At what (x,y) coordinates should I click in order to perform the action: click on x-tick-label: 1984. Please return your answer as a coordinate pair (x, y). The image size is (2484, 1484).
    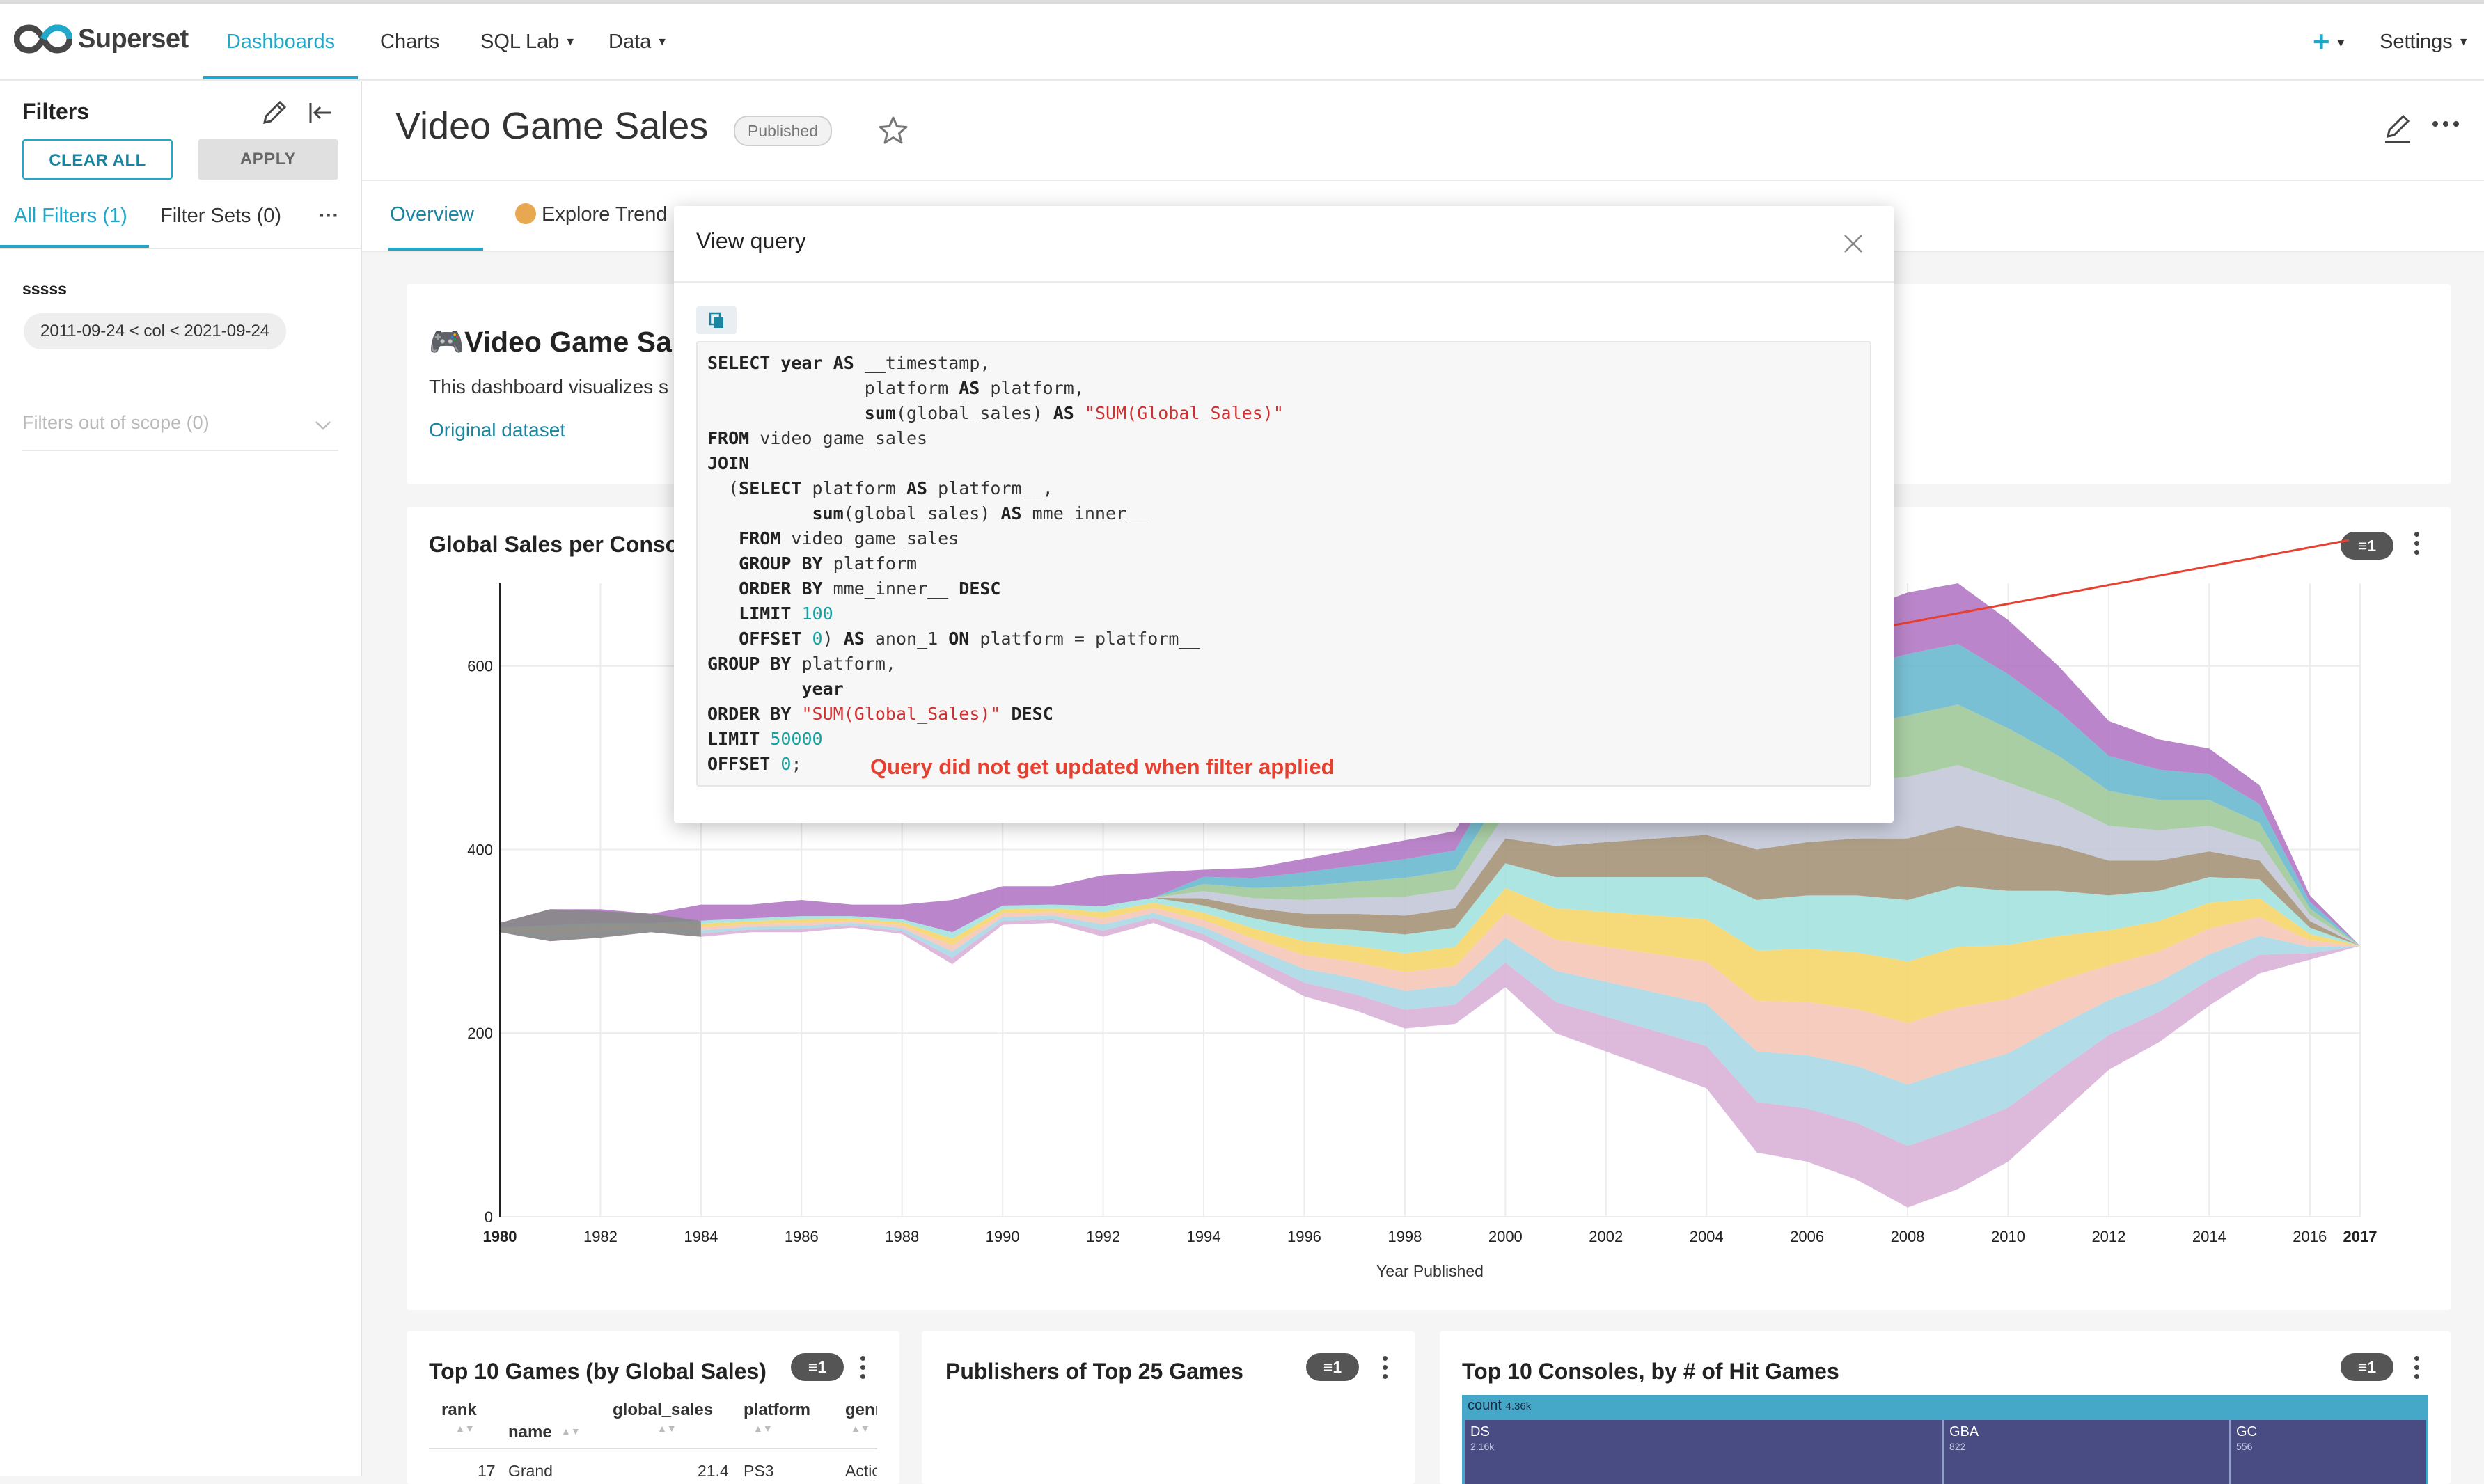
    Looking at the image, I should click on (701, 1236).